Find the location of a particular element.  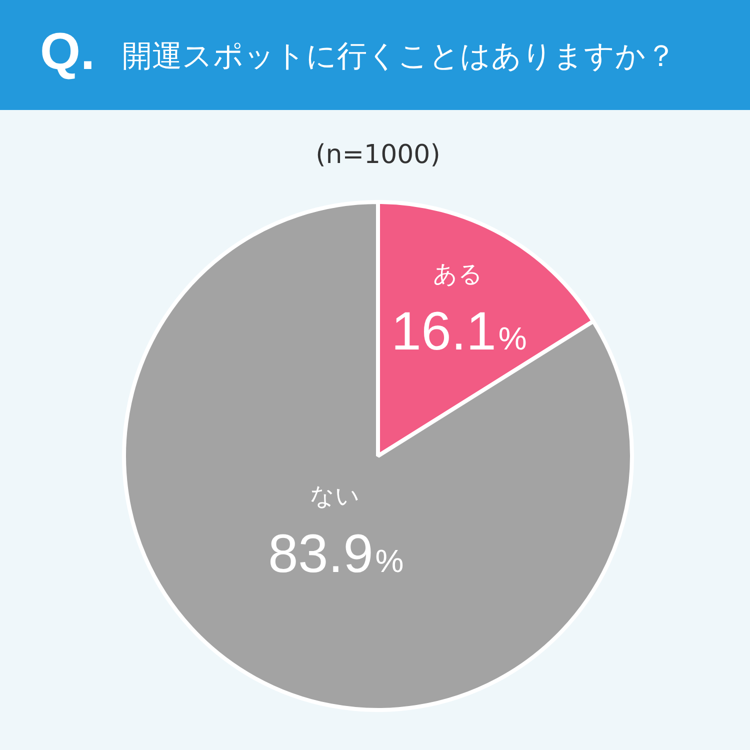

data-label: 16.1% is located at coordinates (459, 332).